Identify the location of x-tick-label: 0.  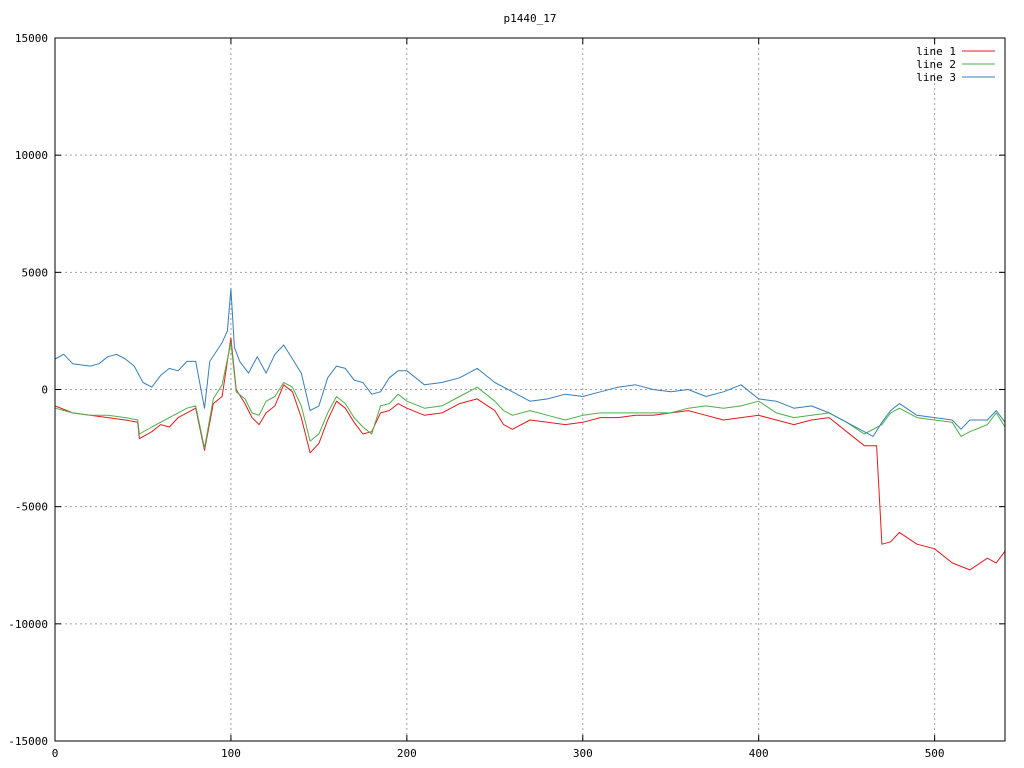
(55, 753).